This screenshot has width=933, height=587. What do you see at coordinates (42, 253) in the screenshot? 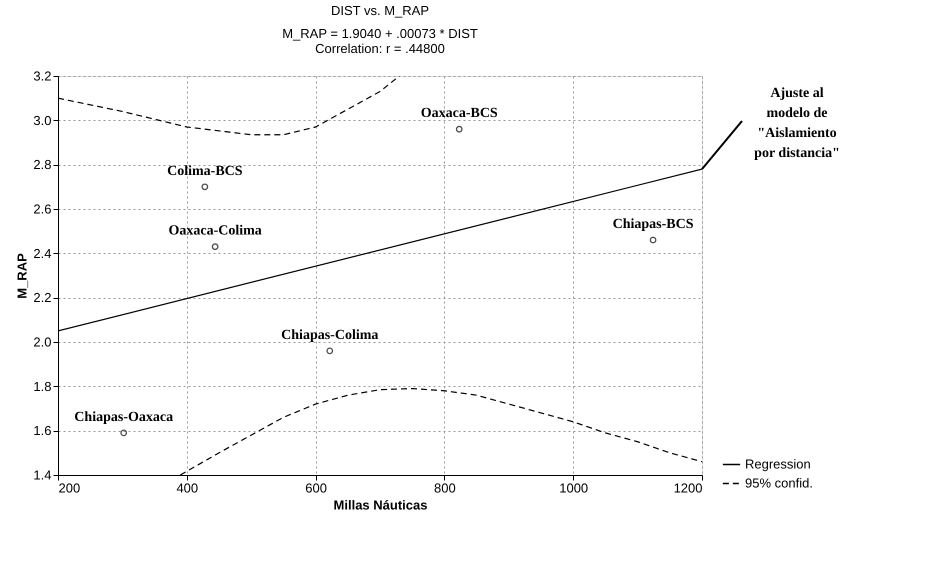
I see `y-tick-label: 2.4` at bounding box center [42, 253].